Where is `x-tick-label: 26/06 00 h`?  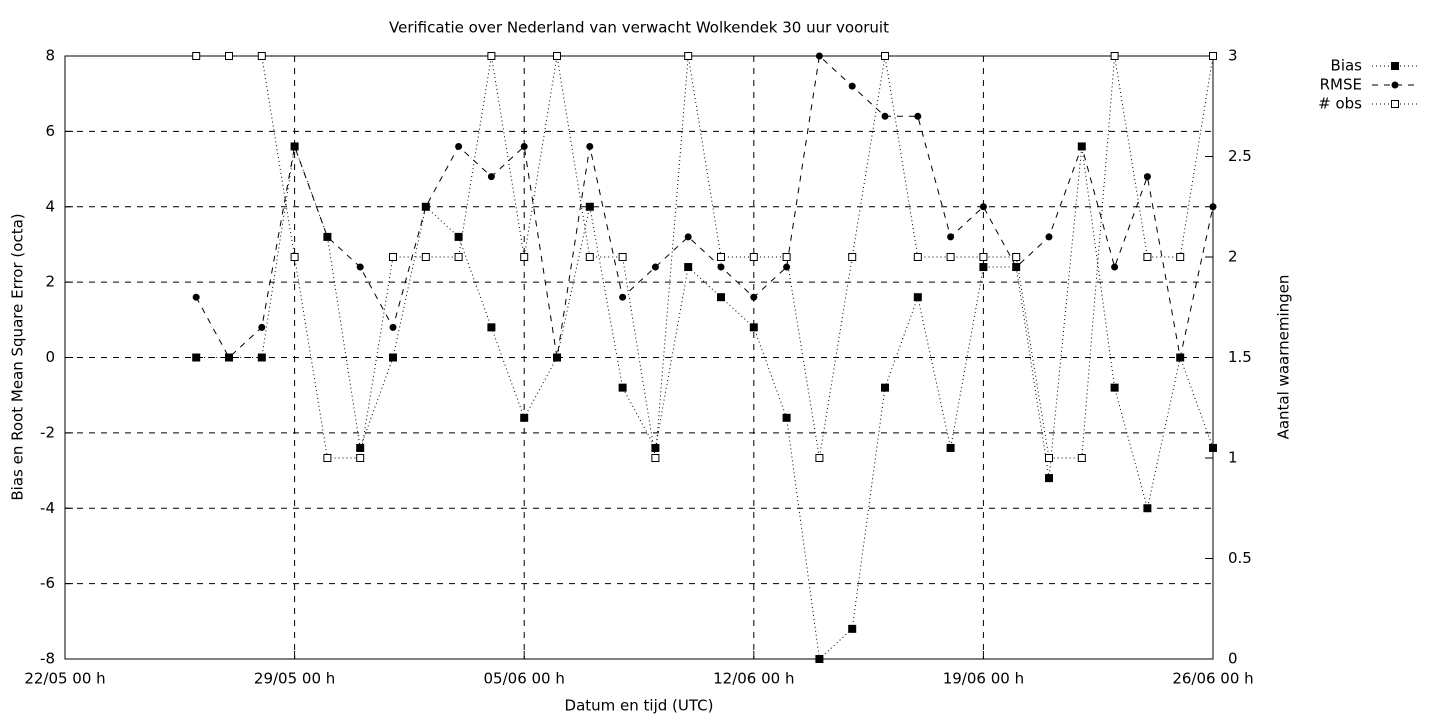 x-tick-label: 26/06 00 h is located at coordinates (1212, 679).